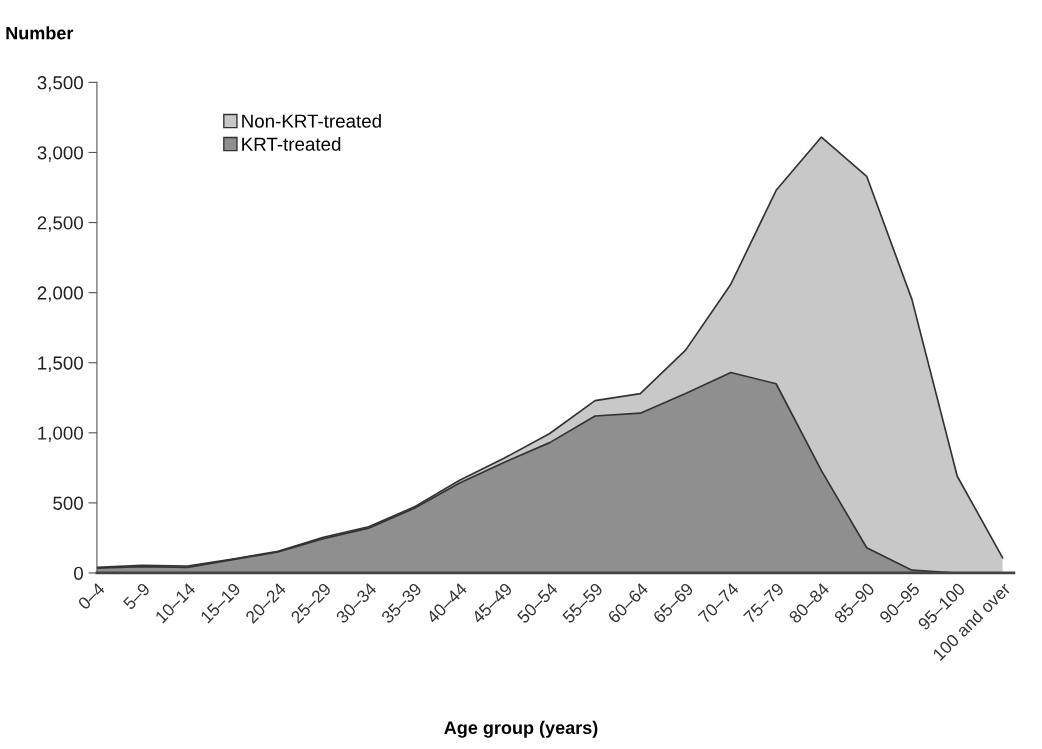  Describe the element at coordinates (521, 729) in the screenshot. I see `x-axis-title: Age group (years)` at that location.